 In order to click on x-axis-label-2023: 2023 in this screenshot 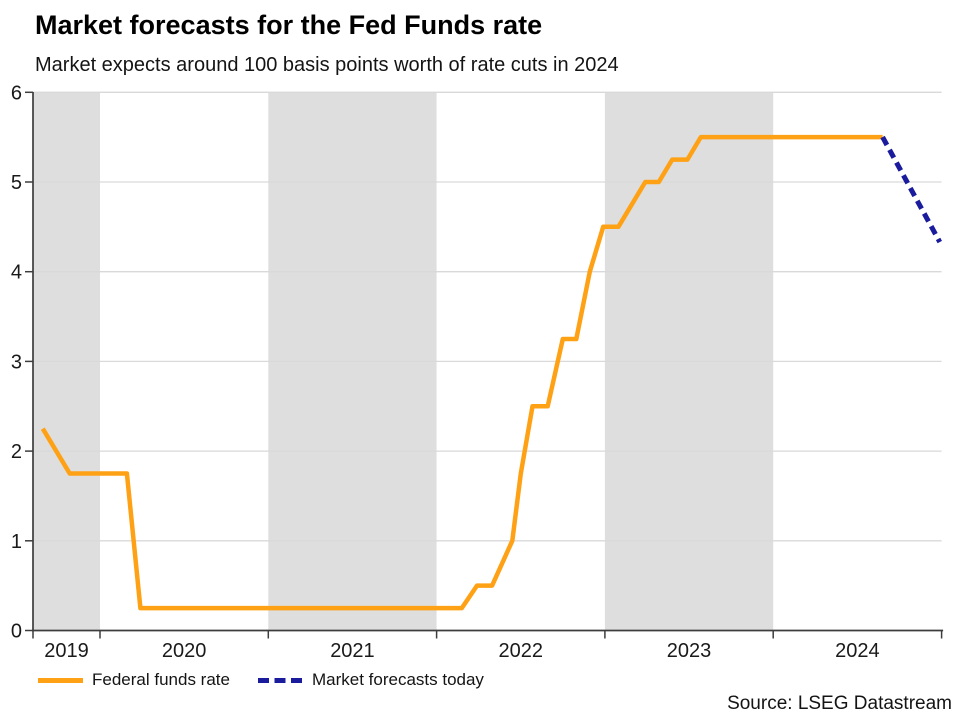, I will do `click(689, 651)`.